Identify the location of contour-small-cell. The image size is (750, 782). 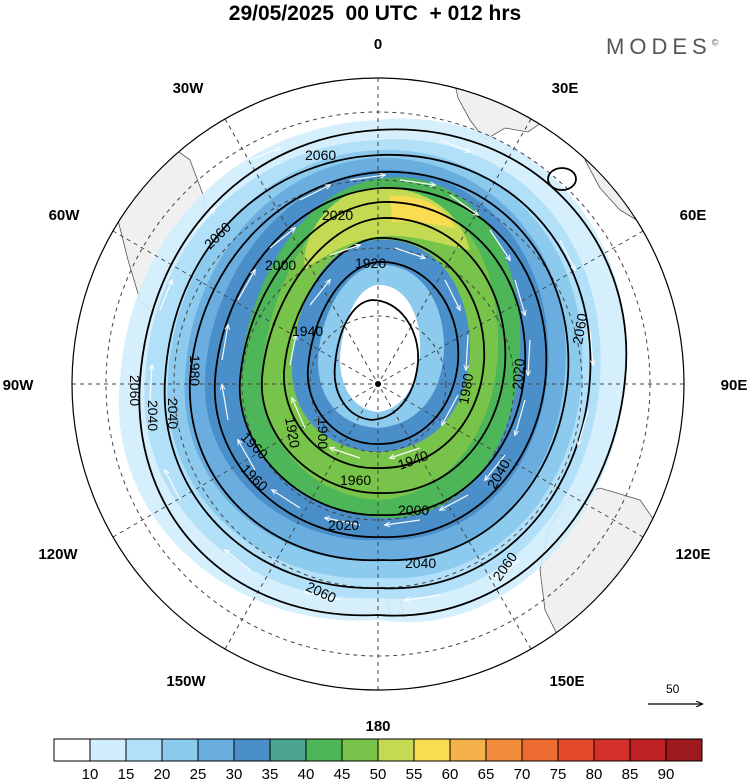
(562, 179).